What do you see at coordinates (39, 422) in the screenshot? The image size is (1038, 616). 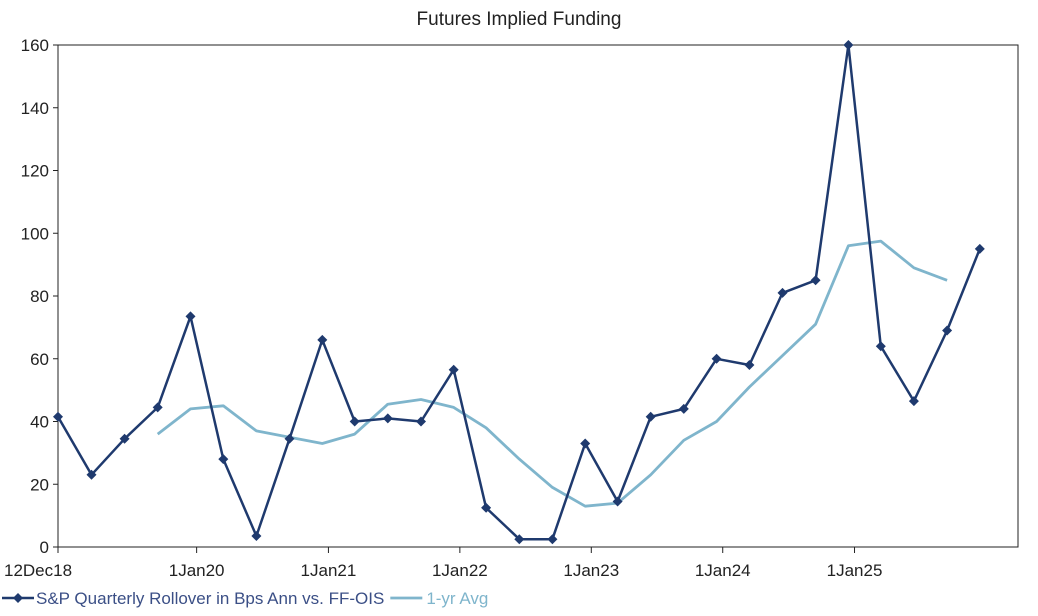 I see `y-tick-label: 40` at bounding box center [39, 422].